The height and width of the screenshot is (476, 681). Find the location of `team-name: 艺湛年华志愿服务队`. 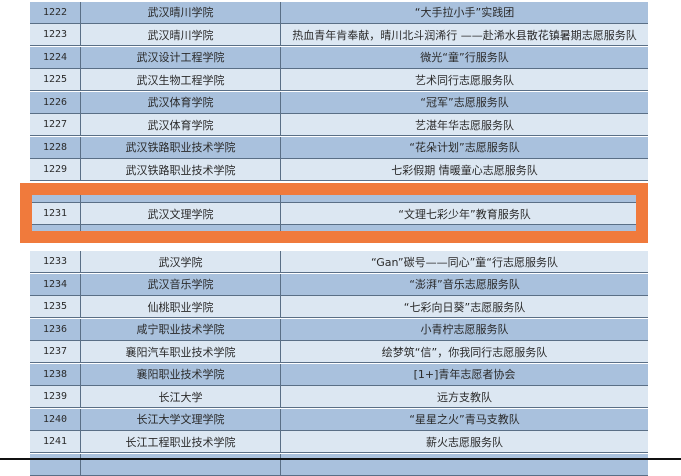

team-name: 艺湛年华志愿服务队 is located at coordinates (464, 125).